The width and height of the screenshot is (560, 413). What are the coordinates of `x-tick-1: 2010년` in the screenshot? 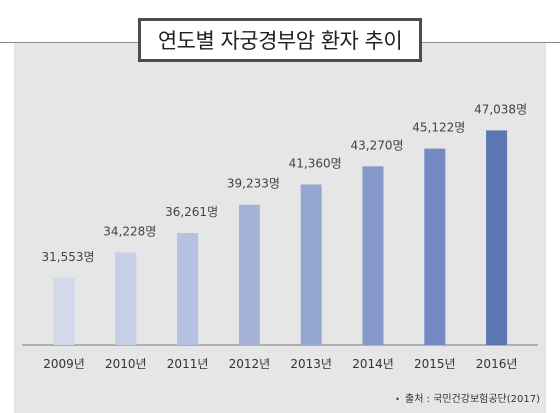 It's located at (126, 364).